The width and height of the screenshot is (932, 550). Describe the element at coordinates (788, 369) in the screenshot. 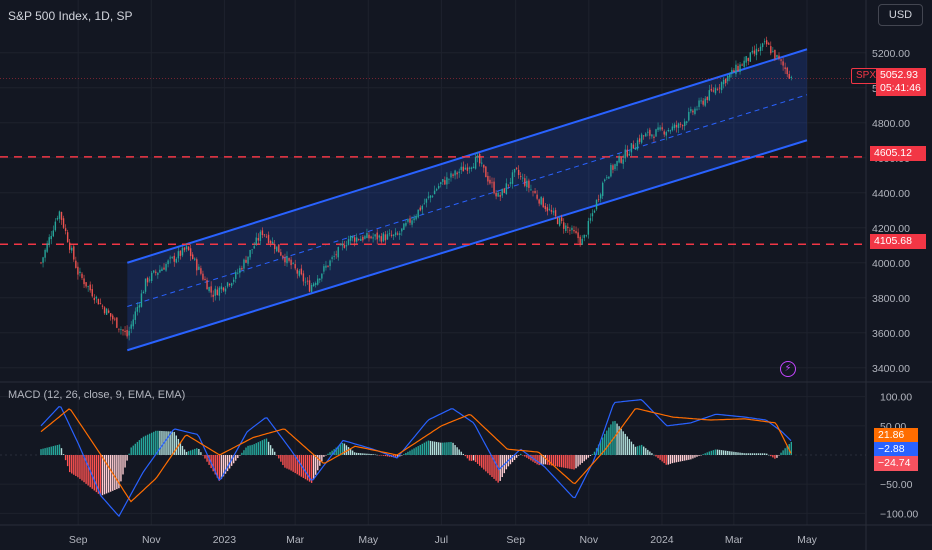

I see `lightning-icon: ⚡` at that location.